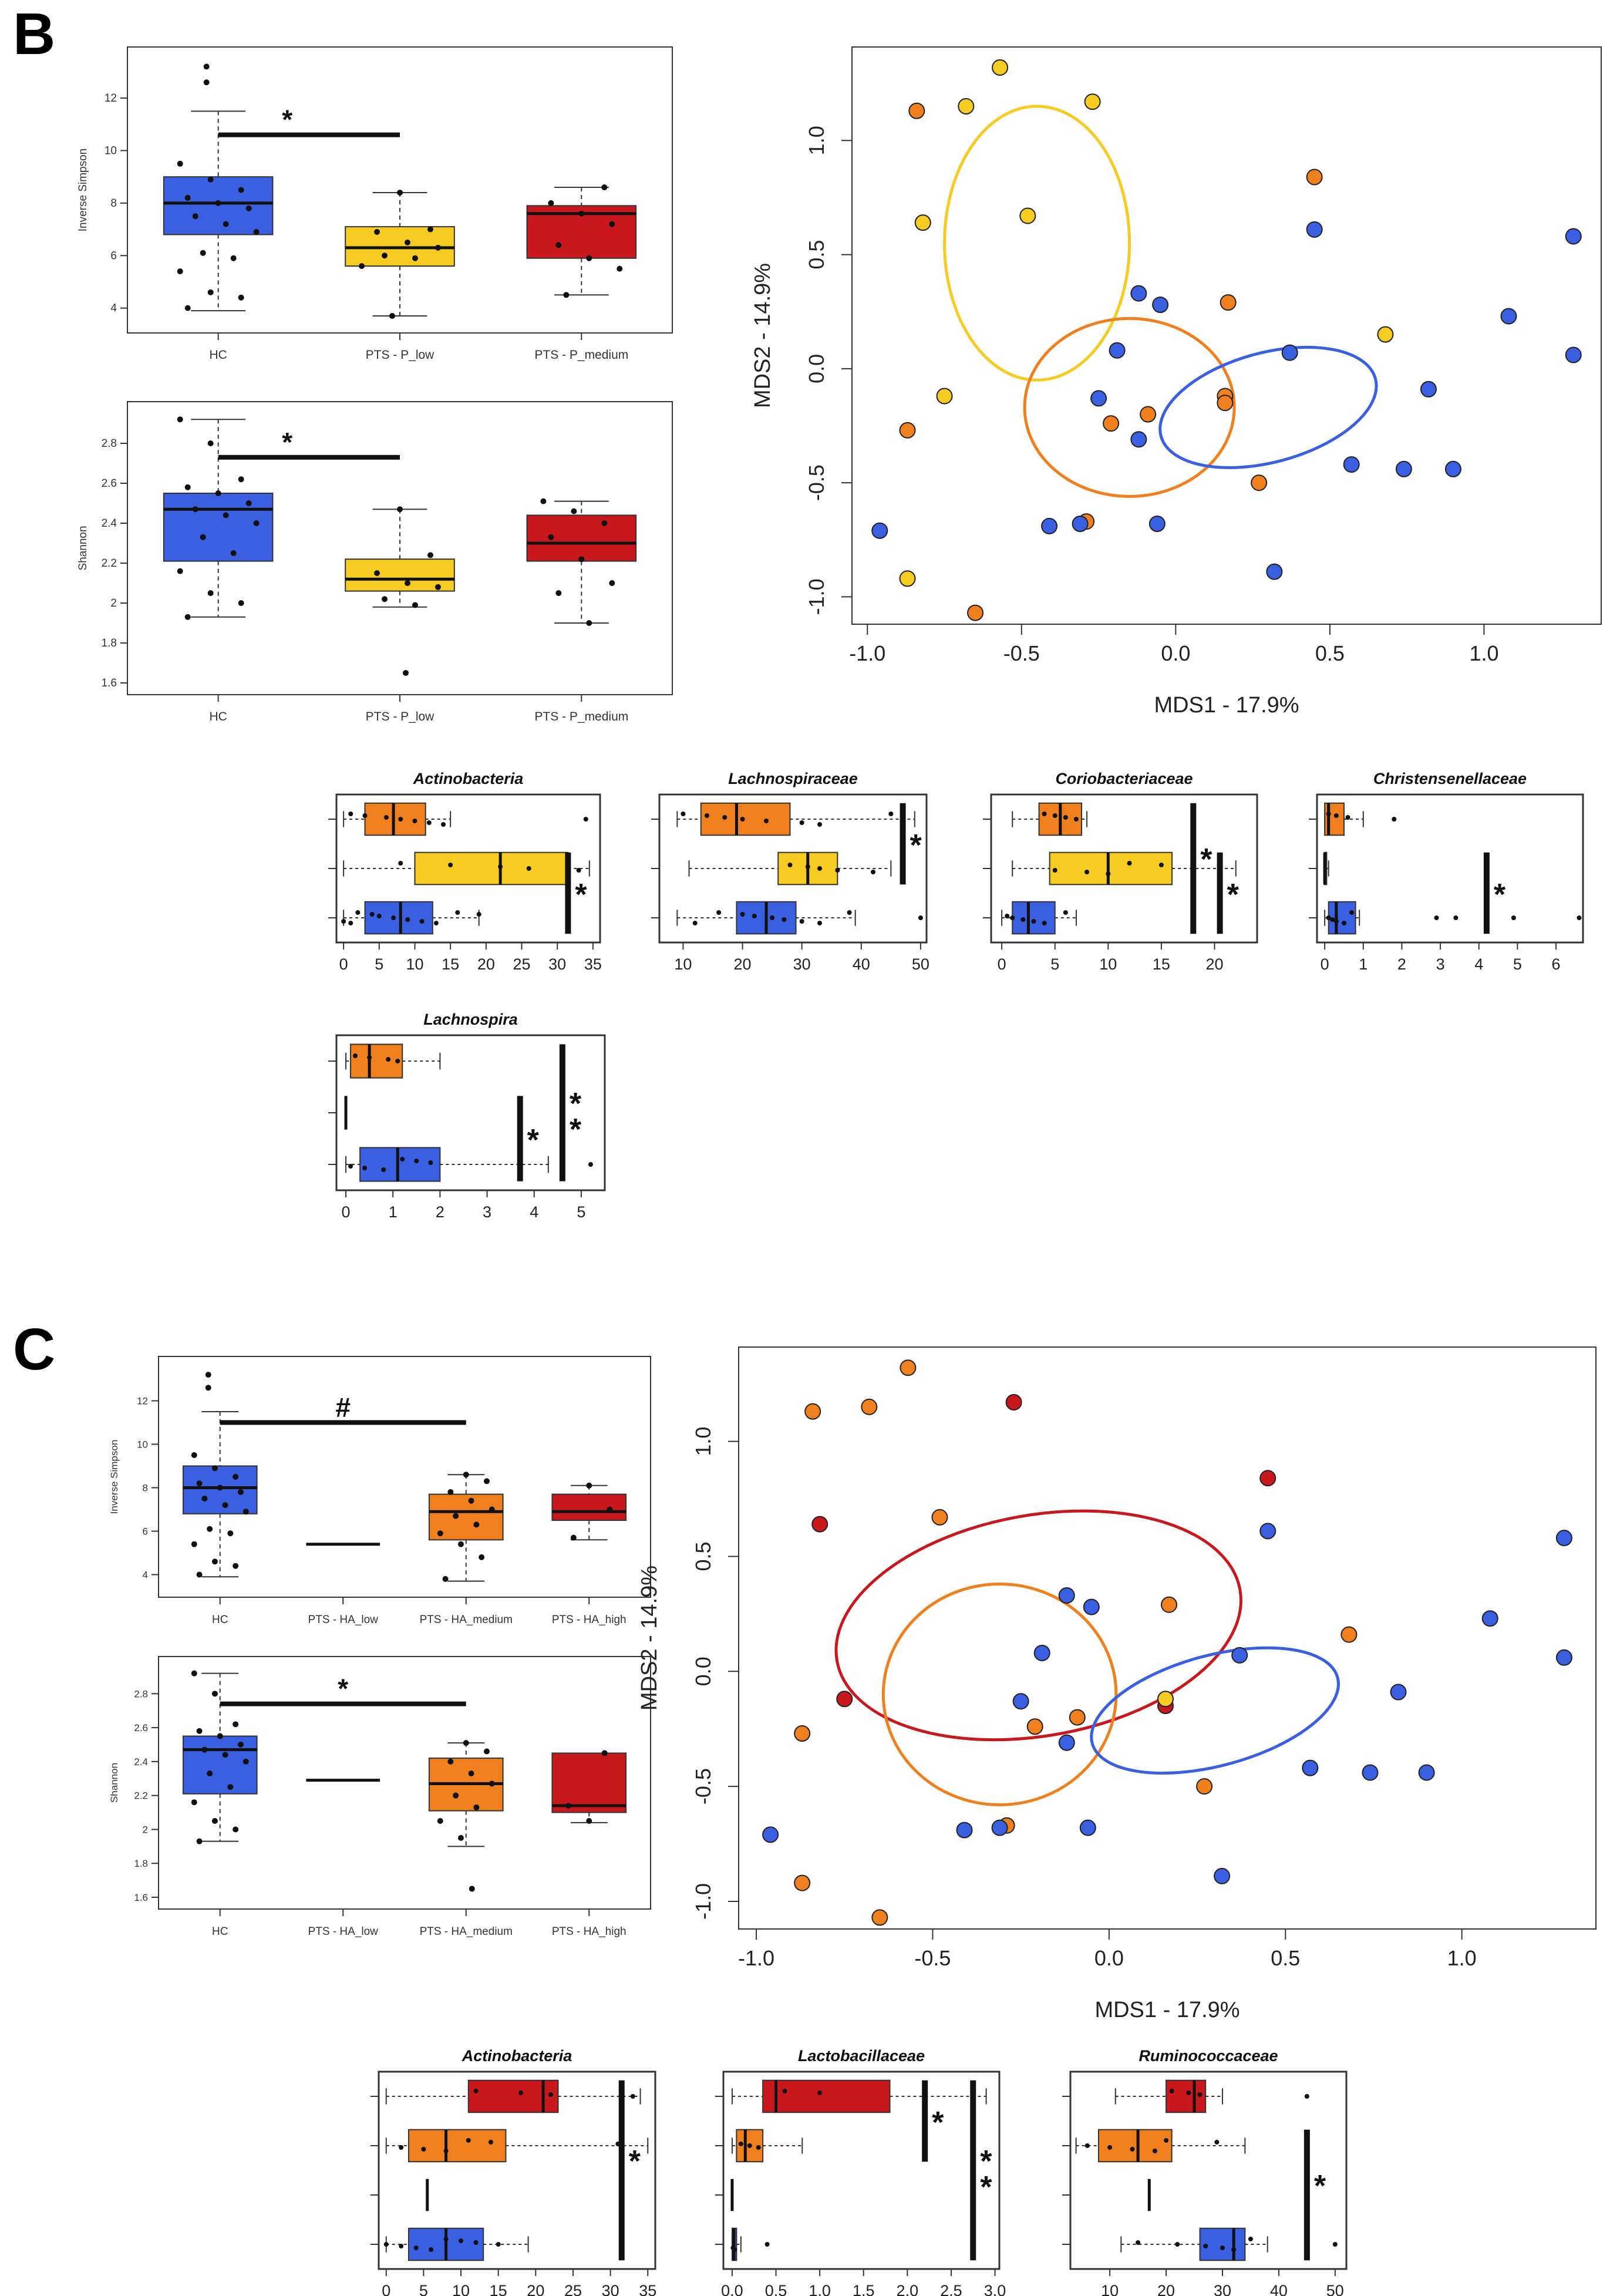  I want to click on x-tick-label: 15, so click(1161, 964).